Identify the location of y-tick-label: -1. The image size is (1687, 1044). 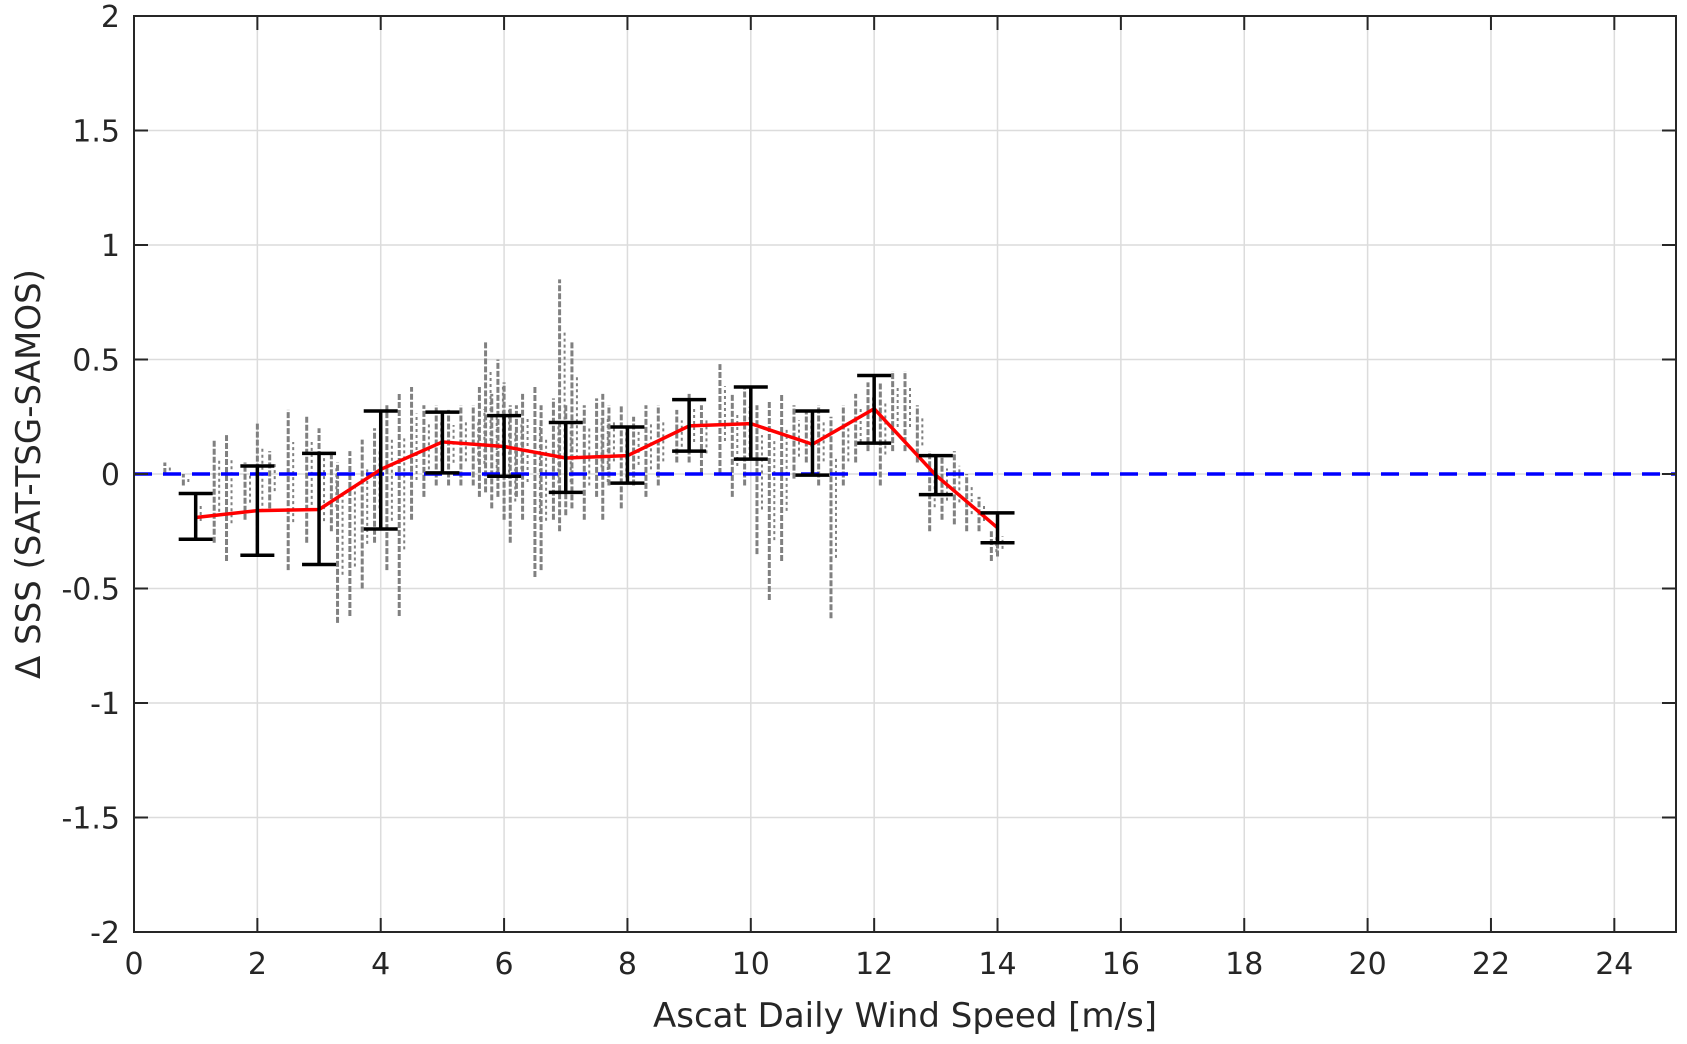
(105, 704).